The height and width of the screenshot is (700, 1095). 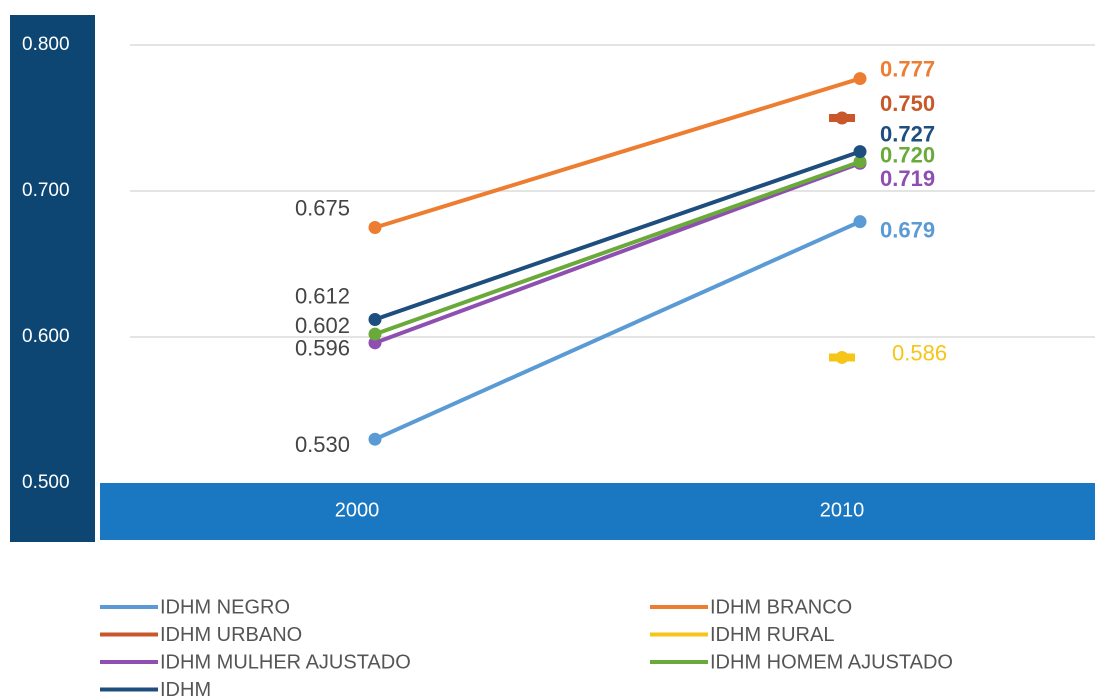 What do you see at coordinates (185, 689) in the screenshot?
I see `legend-label: IDHM` at bounding box center [185, 689].